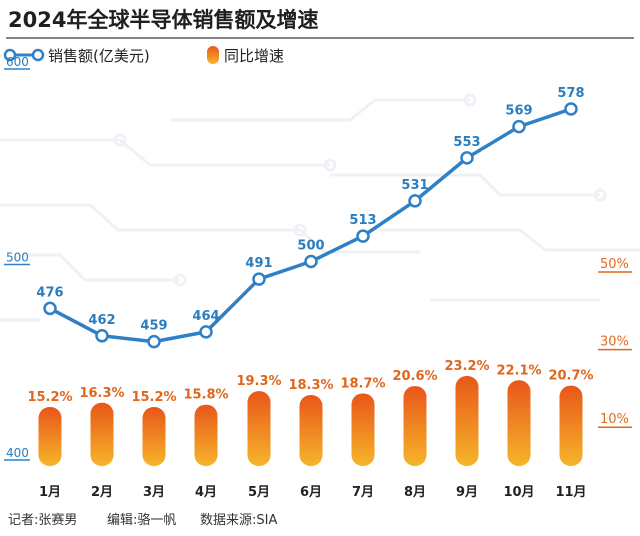 The image size is (640, 536). I want to click on bar-3月, so click(154, 436).